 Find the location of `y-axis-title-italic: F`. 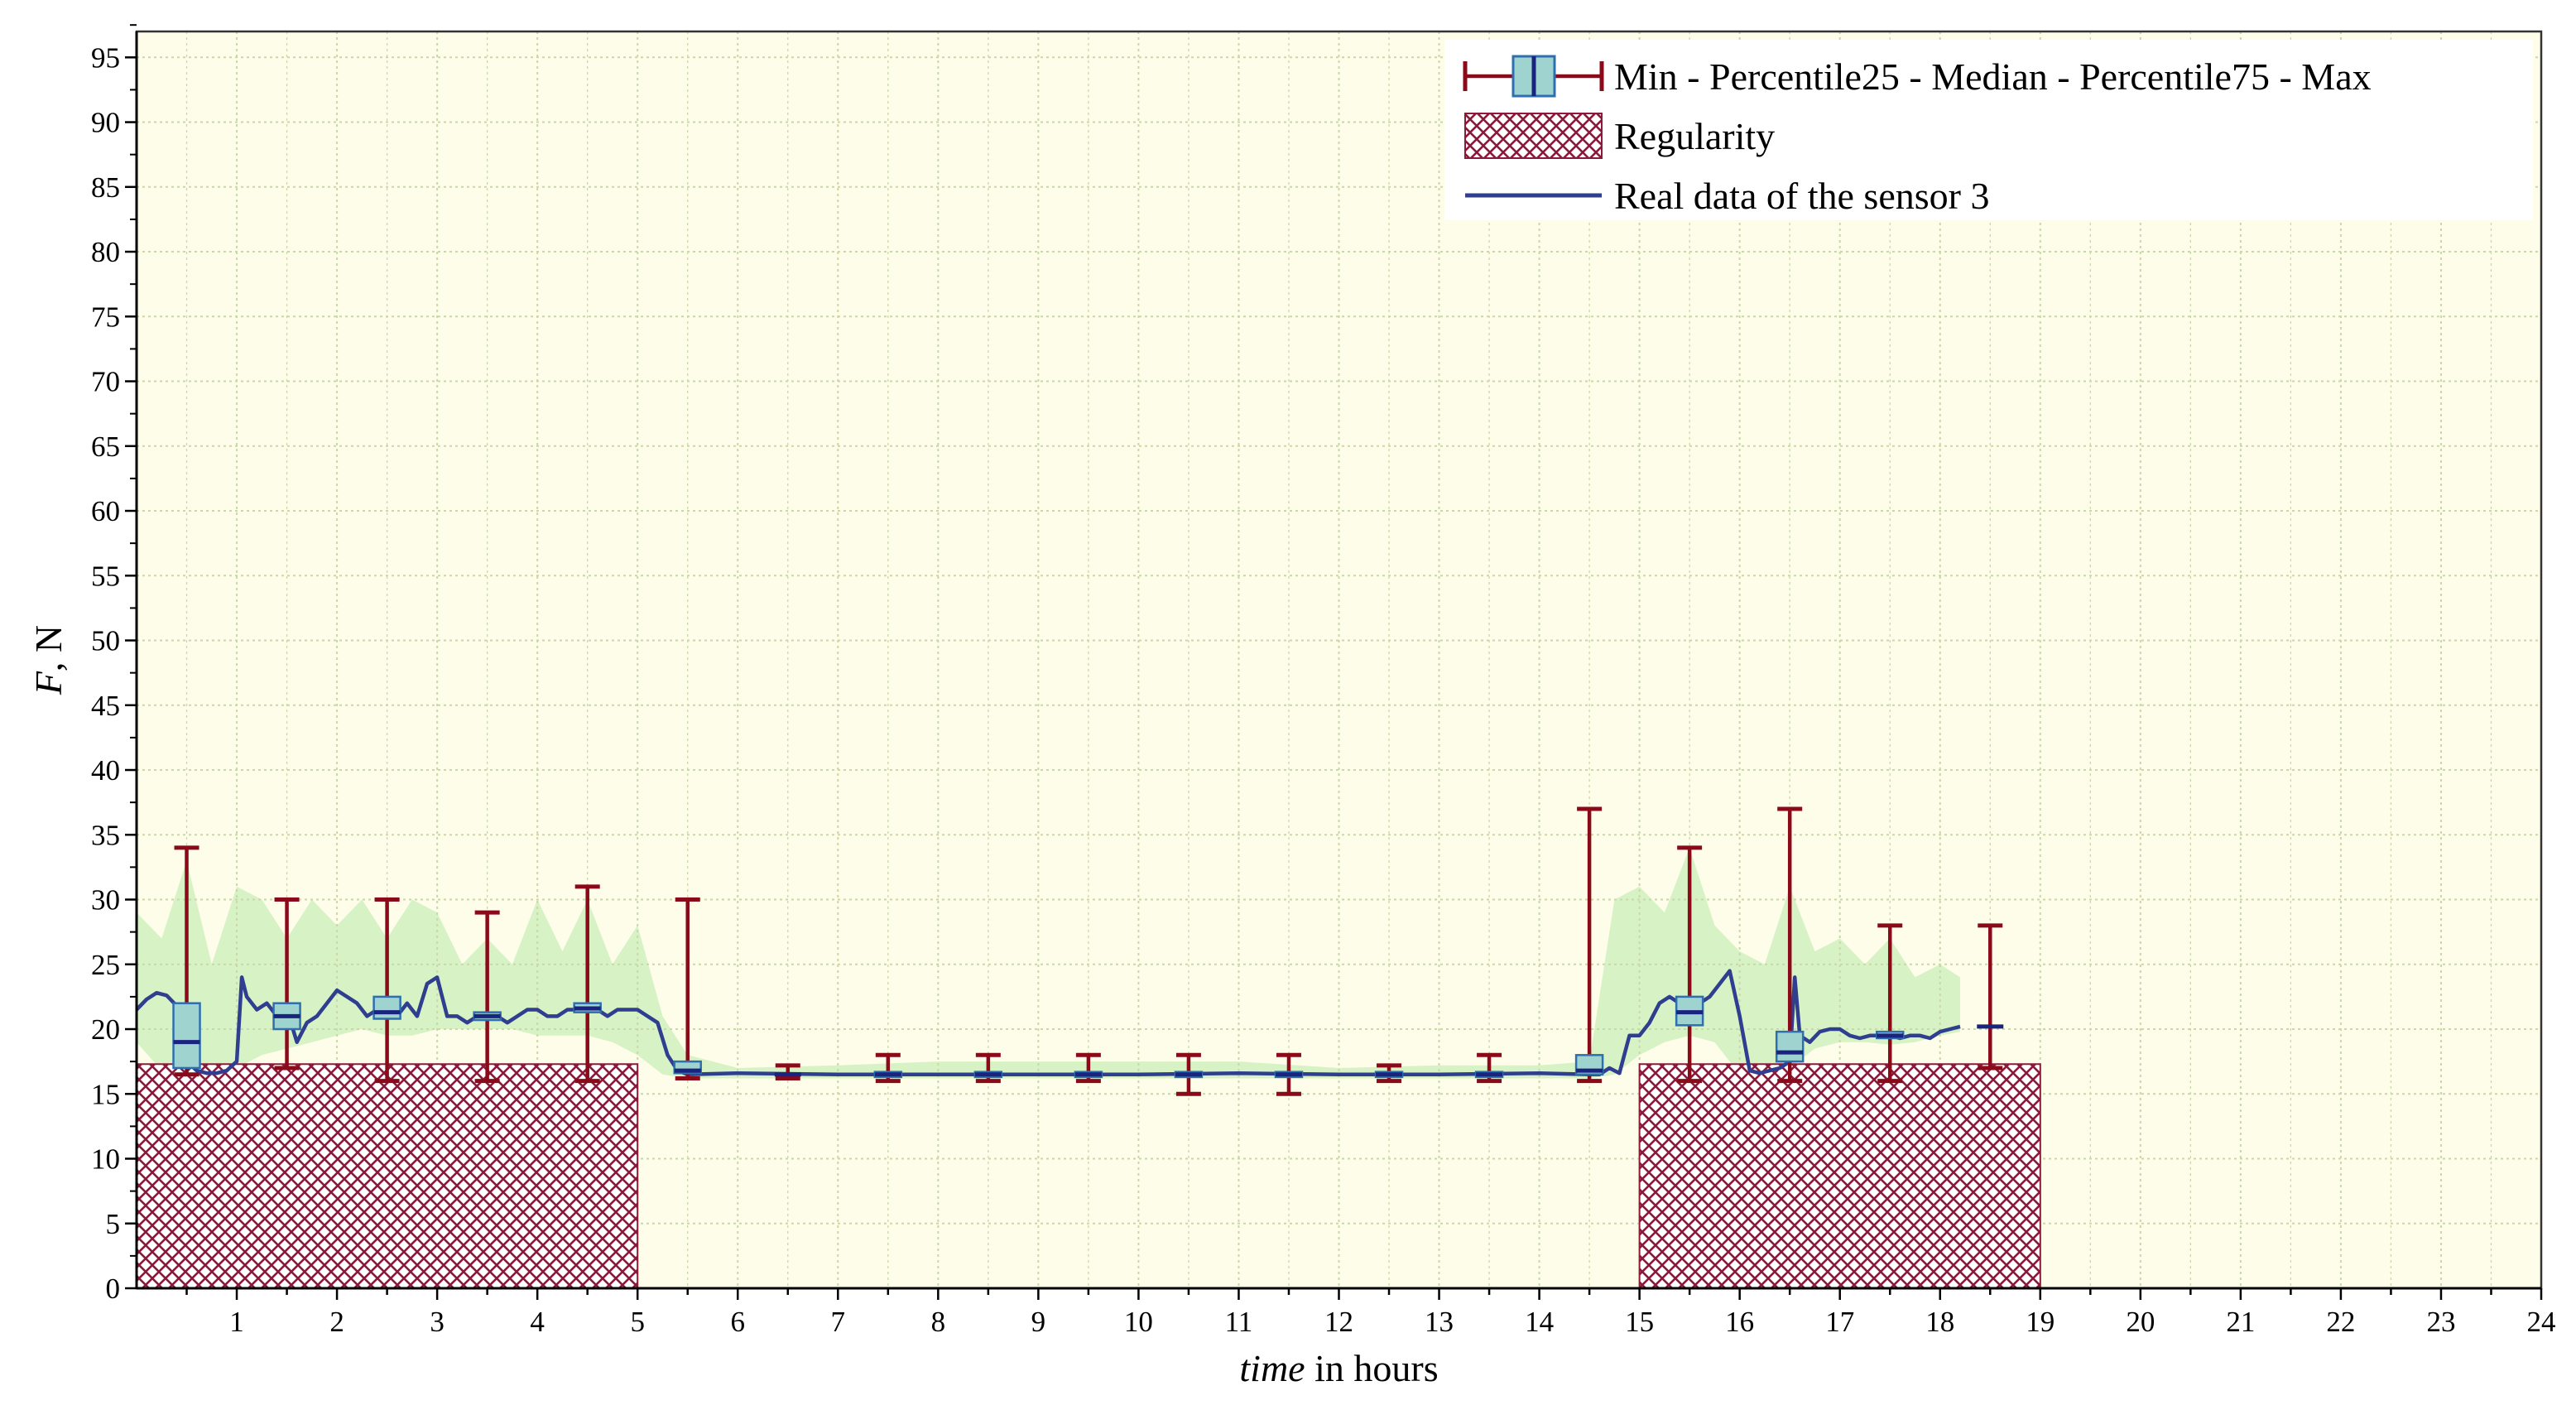

y-axis-title-italic: F is located at coordinates (48, 683).